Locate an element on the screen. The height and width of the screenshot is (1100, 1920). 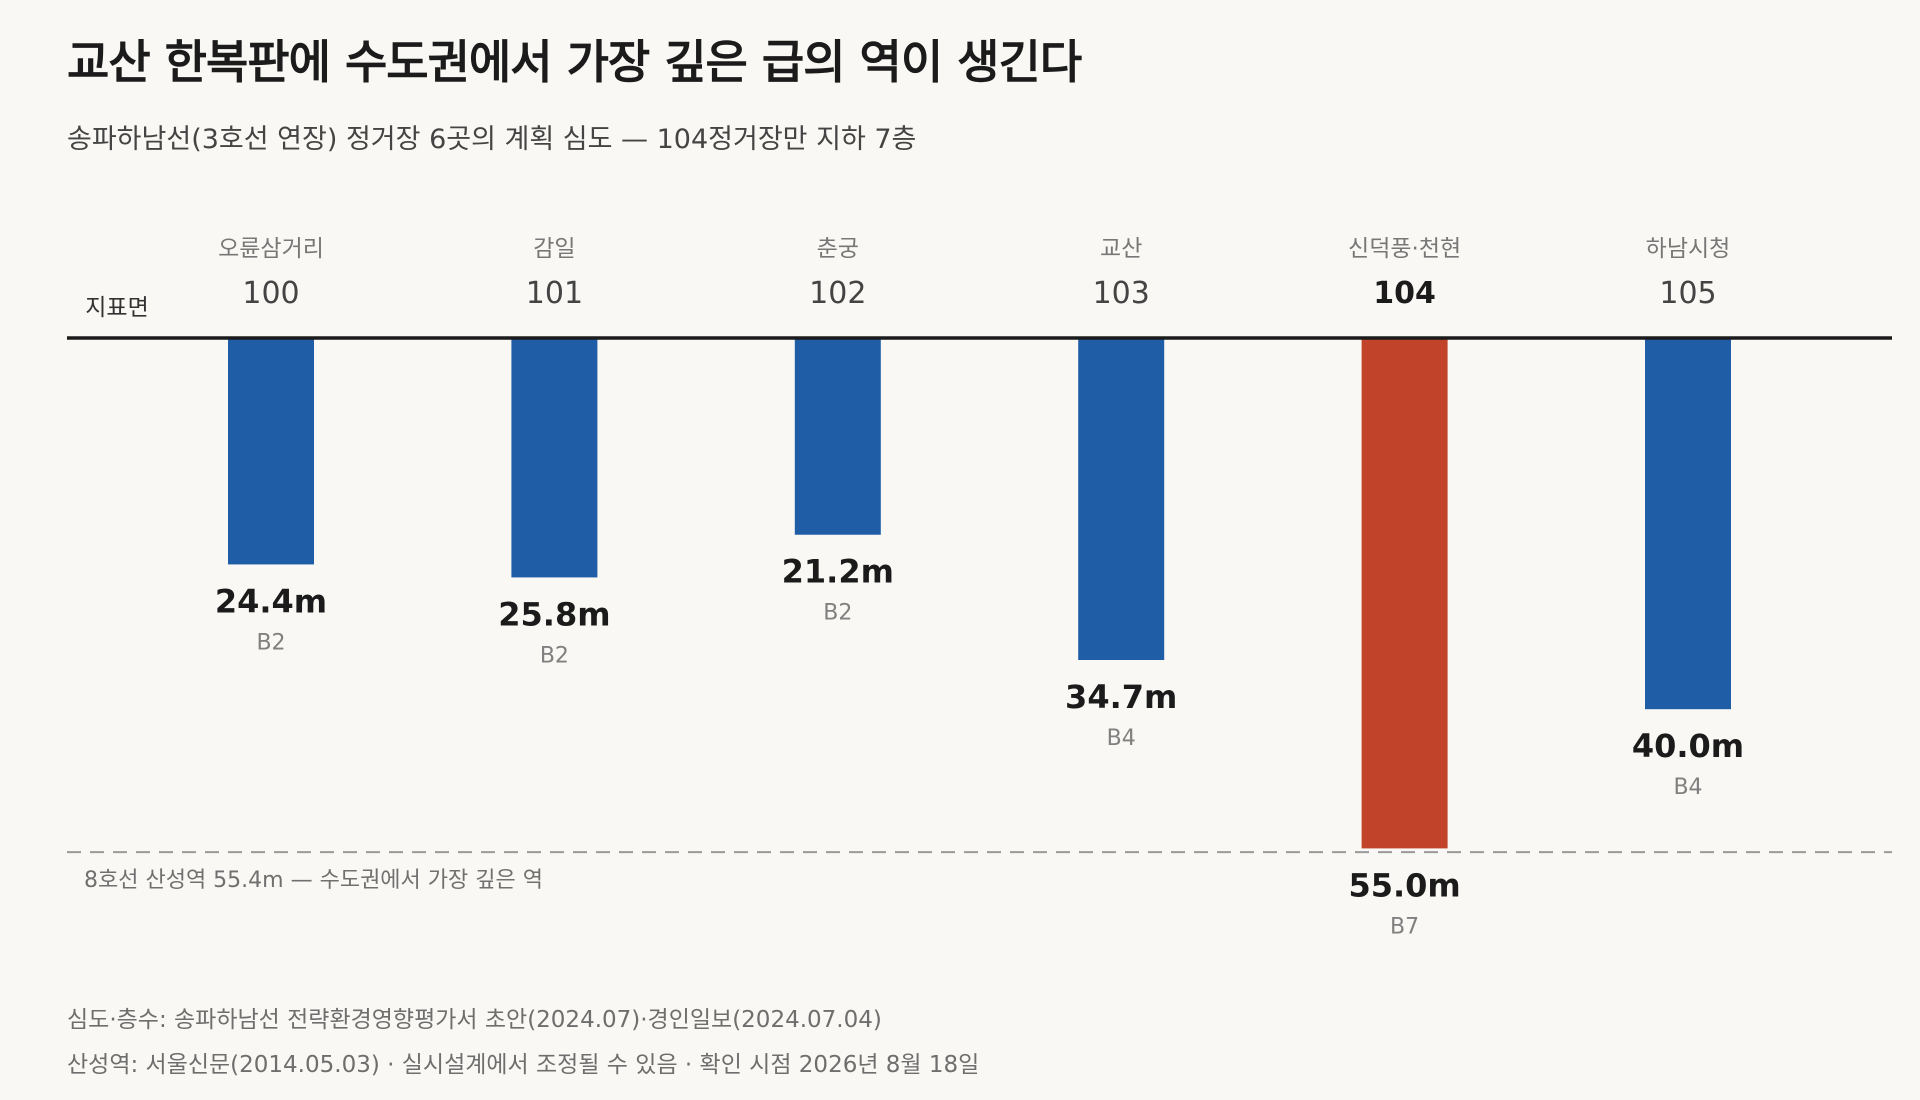
reference-label: 8호선 산성역 55.4m — 수도권에서 가장 깊은 역 is located at coordinates (313, 880).